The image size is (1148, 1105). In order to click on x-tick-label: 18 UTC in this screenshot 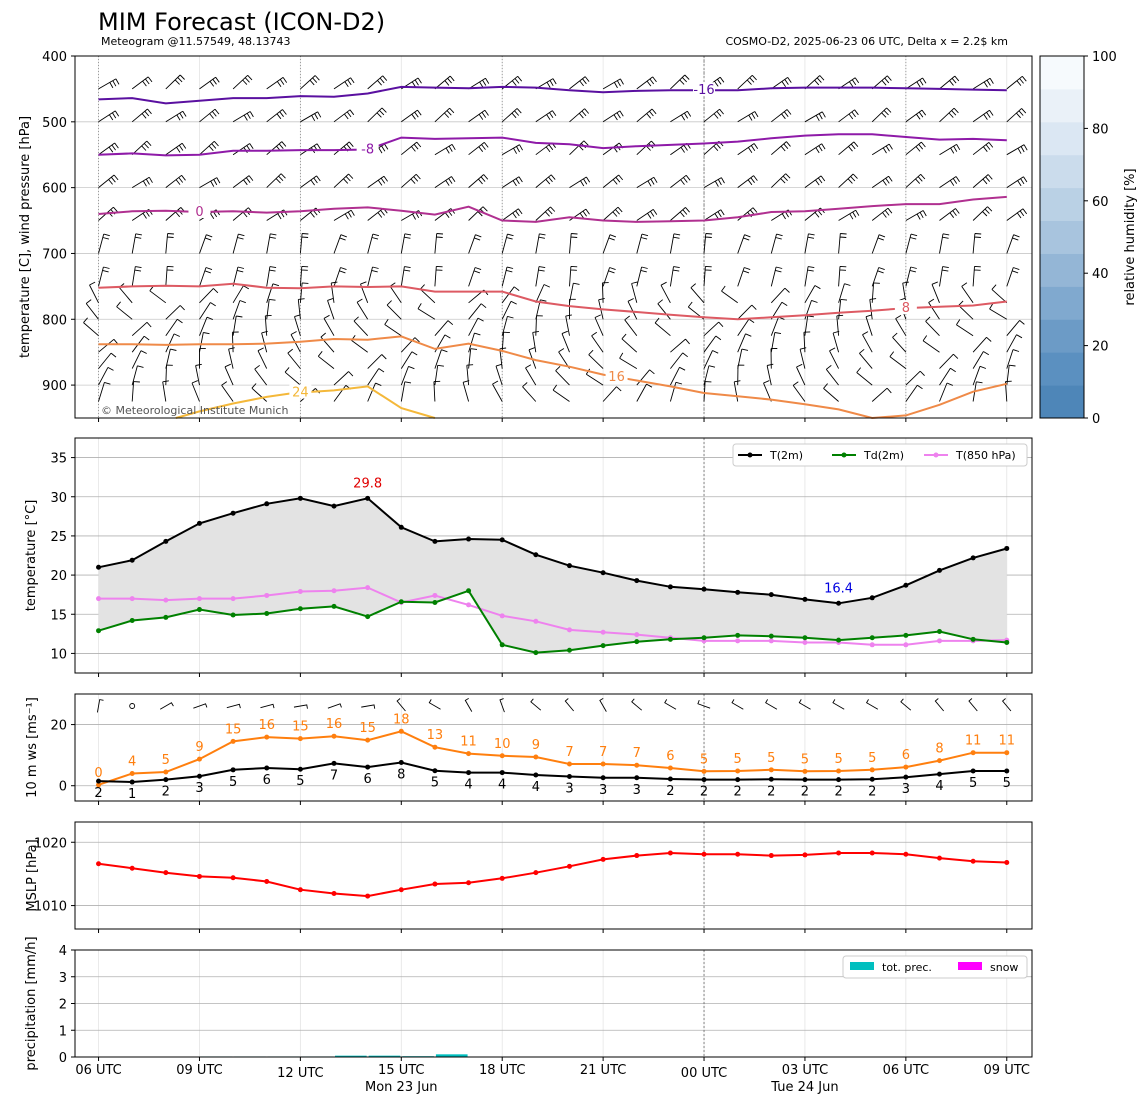, I will do `click(502, 1070)`.